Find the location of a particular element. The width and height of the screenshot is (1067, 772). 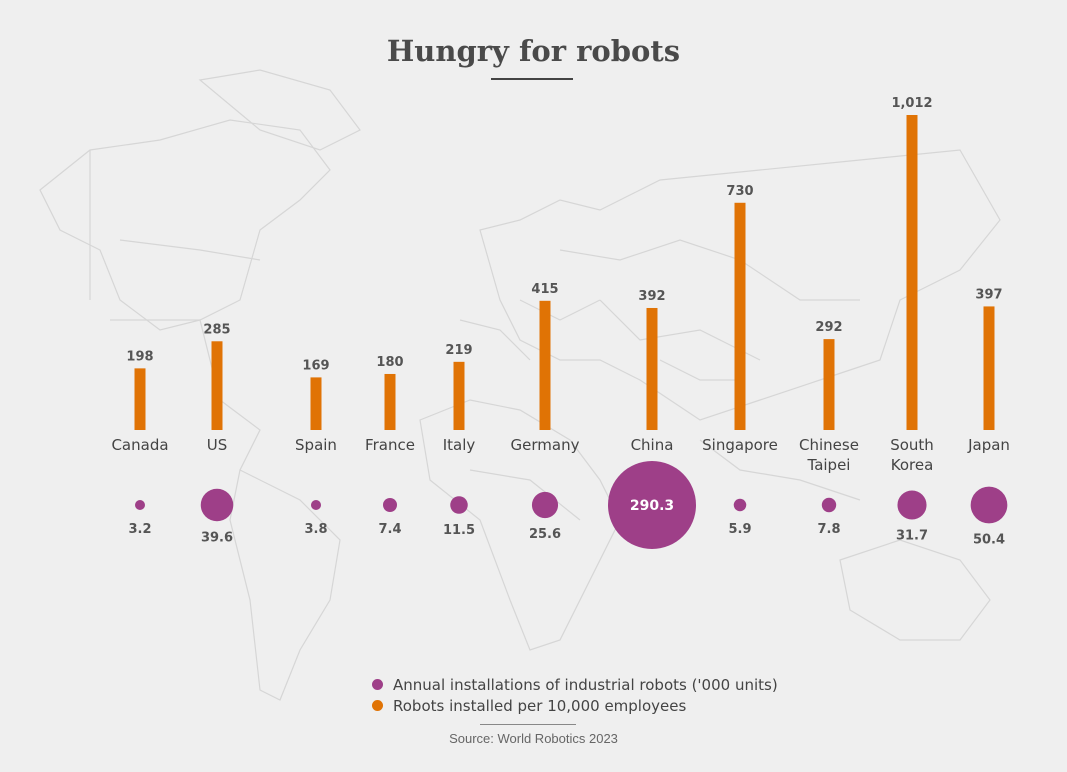

bubble-china is located at coordinates (652, 505).